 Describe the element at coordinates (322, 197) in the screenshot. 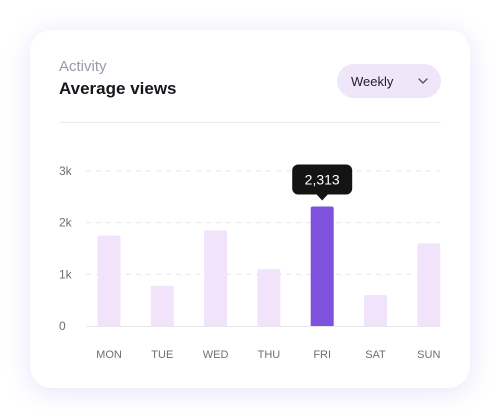

I see `tooltip-pointer` at that location.